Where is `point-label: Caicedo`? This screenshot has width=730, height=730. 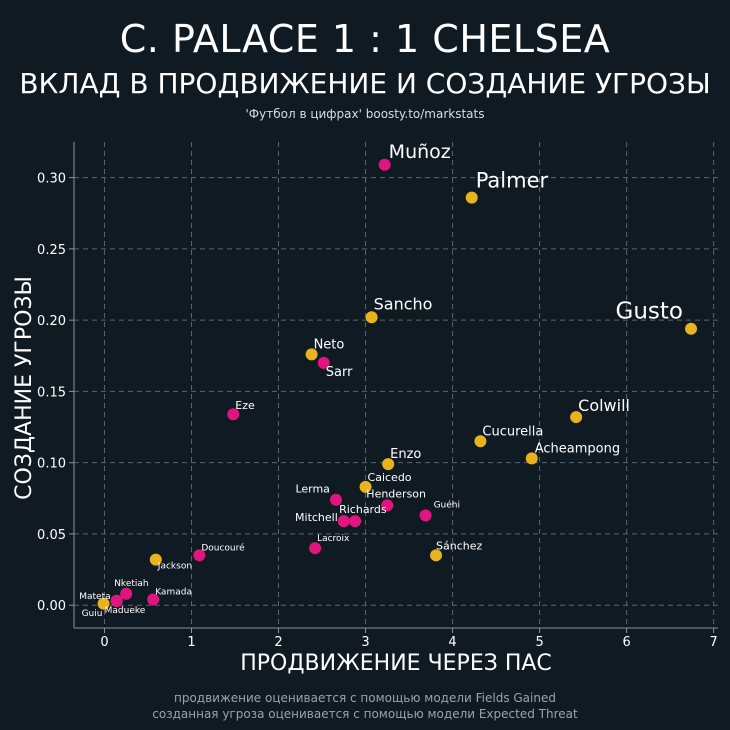 point-label: Caicedo is located at coordinates (390, 477).